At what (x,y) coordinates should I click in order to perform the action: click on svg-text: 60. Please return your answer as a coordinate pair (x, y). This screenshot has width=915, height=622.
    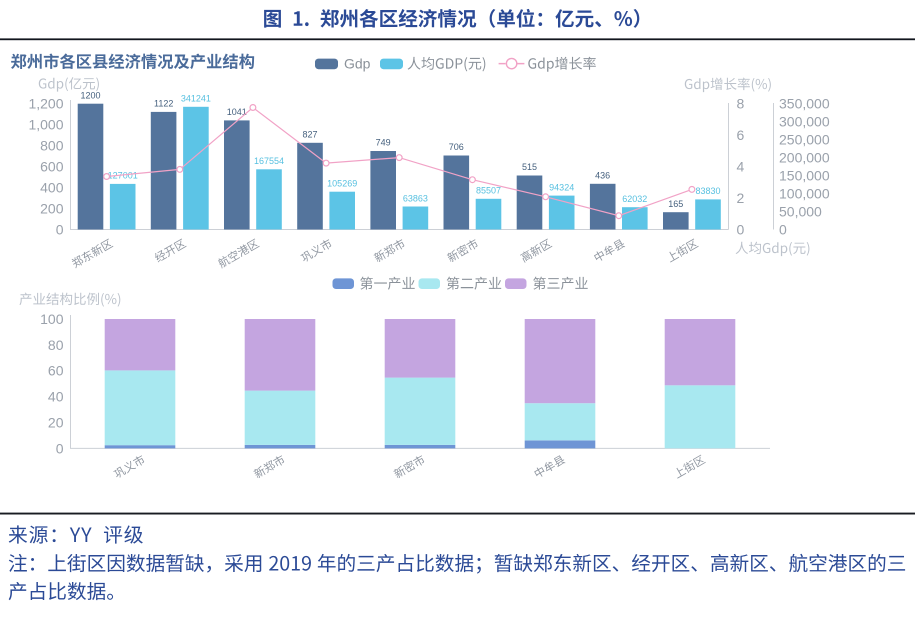
    Looking at the image, I should click on (56, 371).